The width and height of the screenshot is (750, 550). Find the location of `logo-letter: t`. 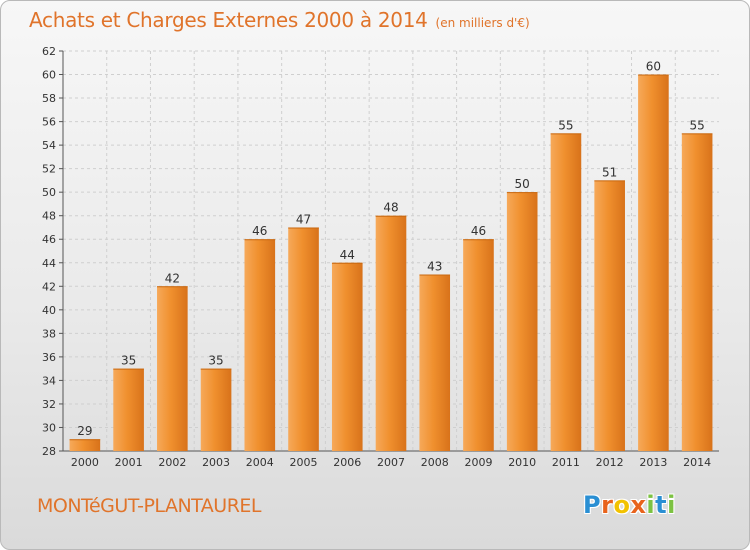

logo-letter: t is located at coordinates (661, 505).